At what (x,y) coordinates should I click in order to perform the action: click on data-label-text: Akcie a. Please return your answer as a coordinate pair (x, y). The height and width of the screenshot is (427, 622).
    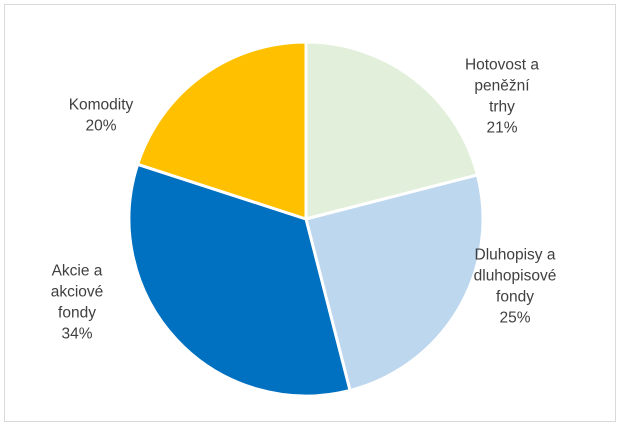
    Looking at the image, I should click on (77, 271).